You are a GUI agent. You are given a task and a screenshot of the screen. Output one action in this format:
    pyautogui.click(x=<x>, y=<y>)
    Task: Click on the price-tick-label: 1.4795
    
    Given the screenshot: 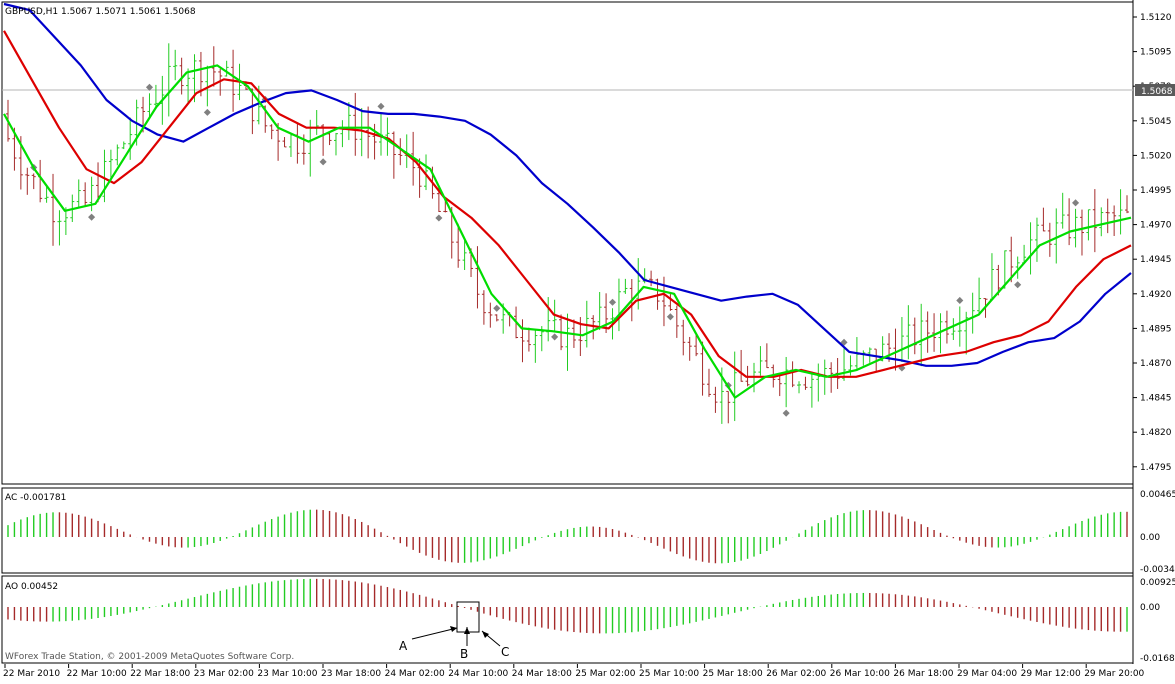 What is the action you would take?
    pyautogui.click(x=1156, y=468)
    